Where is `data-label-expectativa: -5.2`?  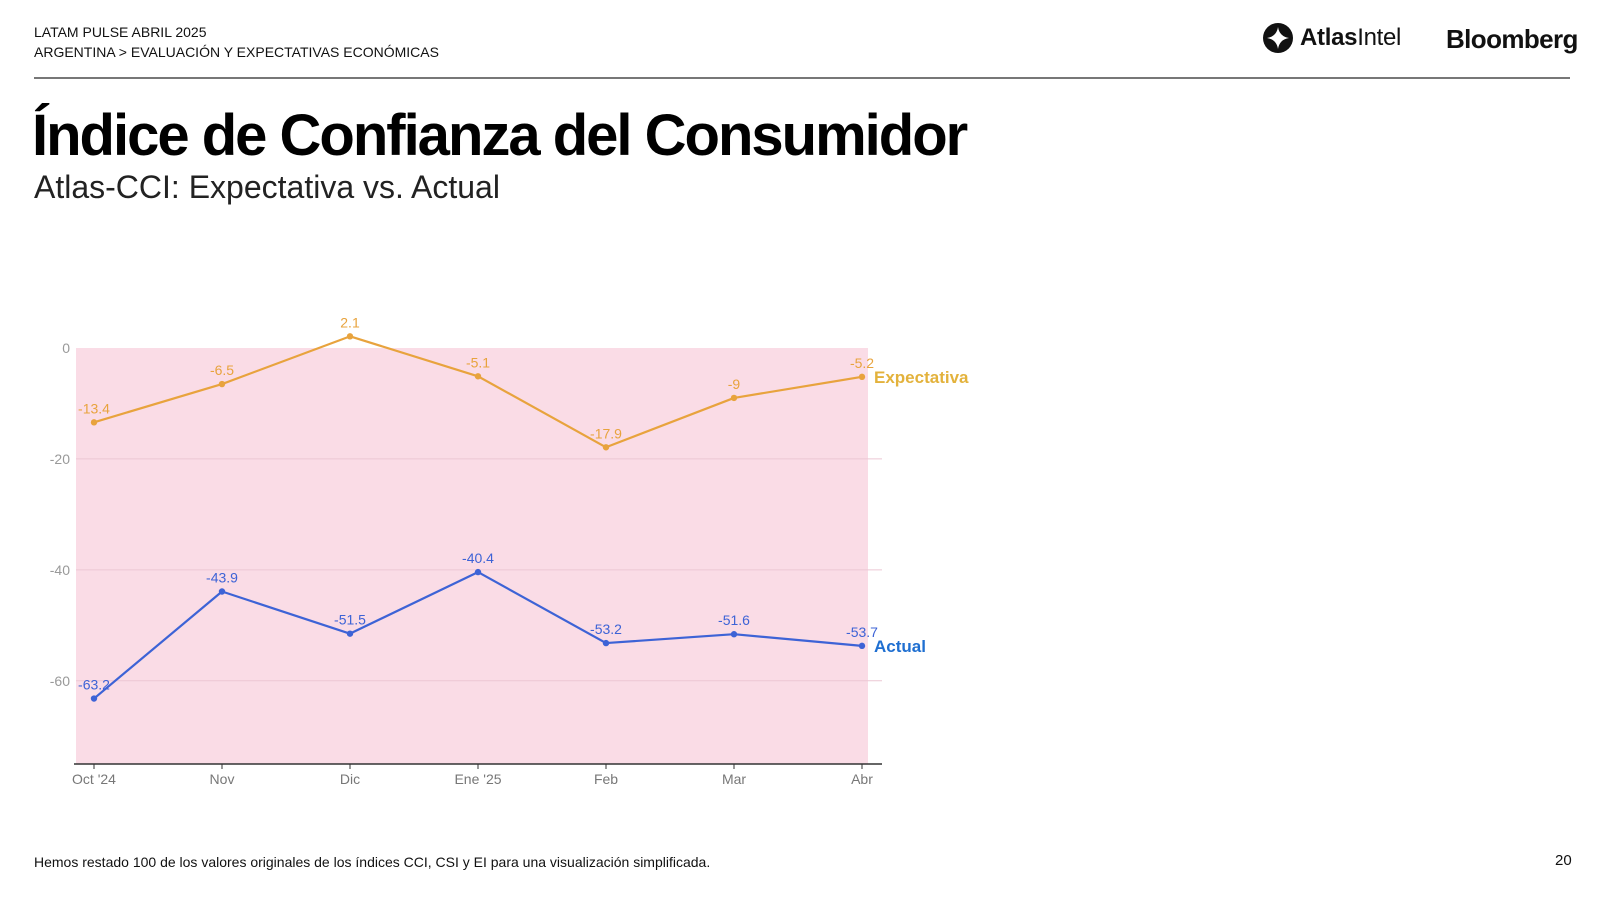
data-label-expectativa: -5.2 is located at coordinates (862, 363).